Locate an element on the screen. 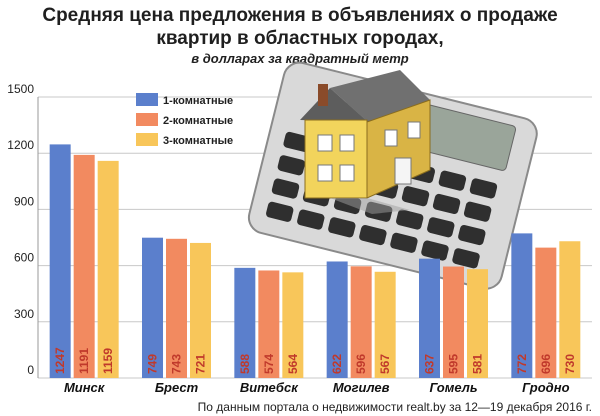 This screenshot has height=416, width=600. value-label: 749 is located at coordinates (153, 364).